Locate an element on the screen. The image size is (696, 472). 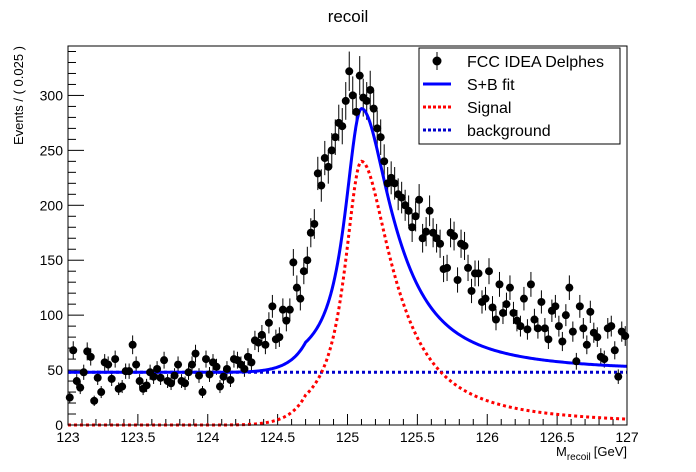
x-tick-label: 123.5 is located at coordinates (137, 437).